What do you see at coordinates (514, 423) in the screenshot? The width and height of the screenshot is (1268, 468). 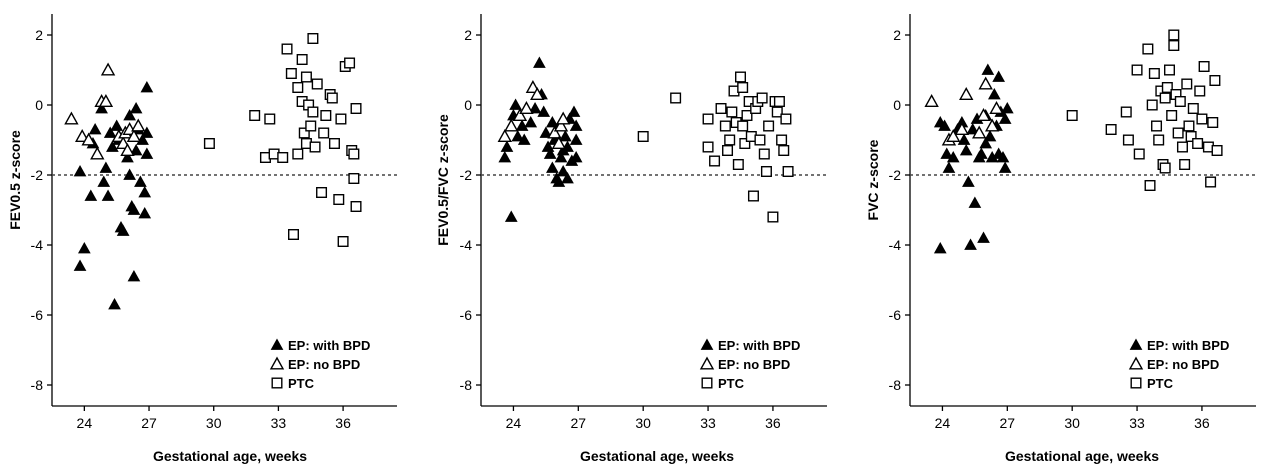 I see `x-tick-label: 24` at bounding box center [514, 423].